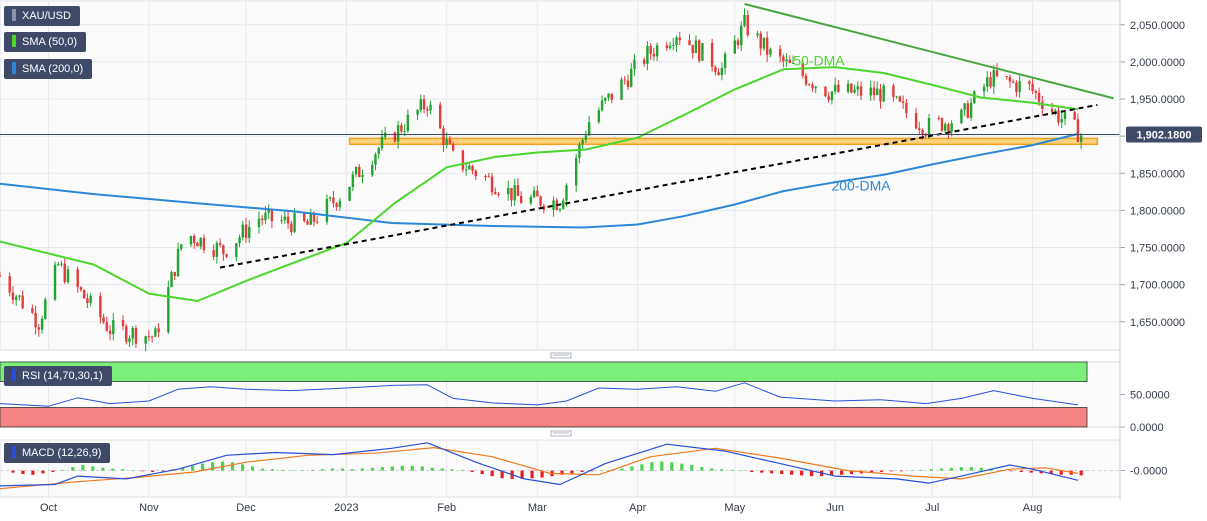 Image resolution: width=1207 pixels, height=521 pixels. I want to click on last-price-tag, so click(1164, 134).